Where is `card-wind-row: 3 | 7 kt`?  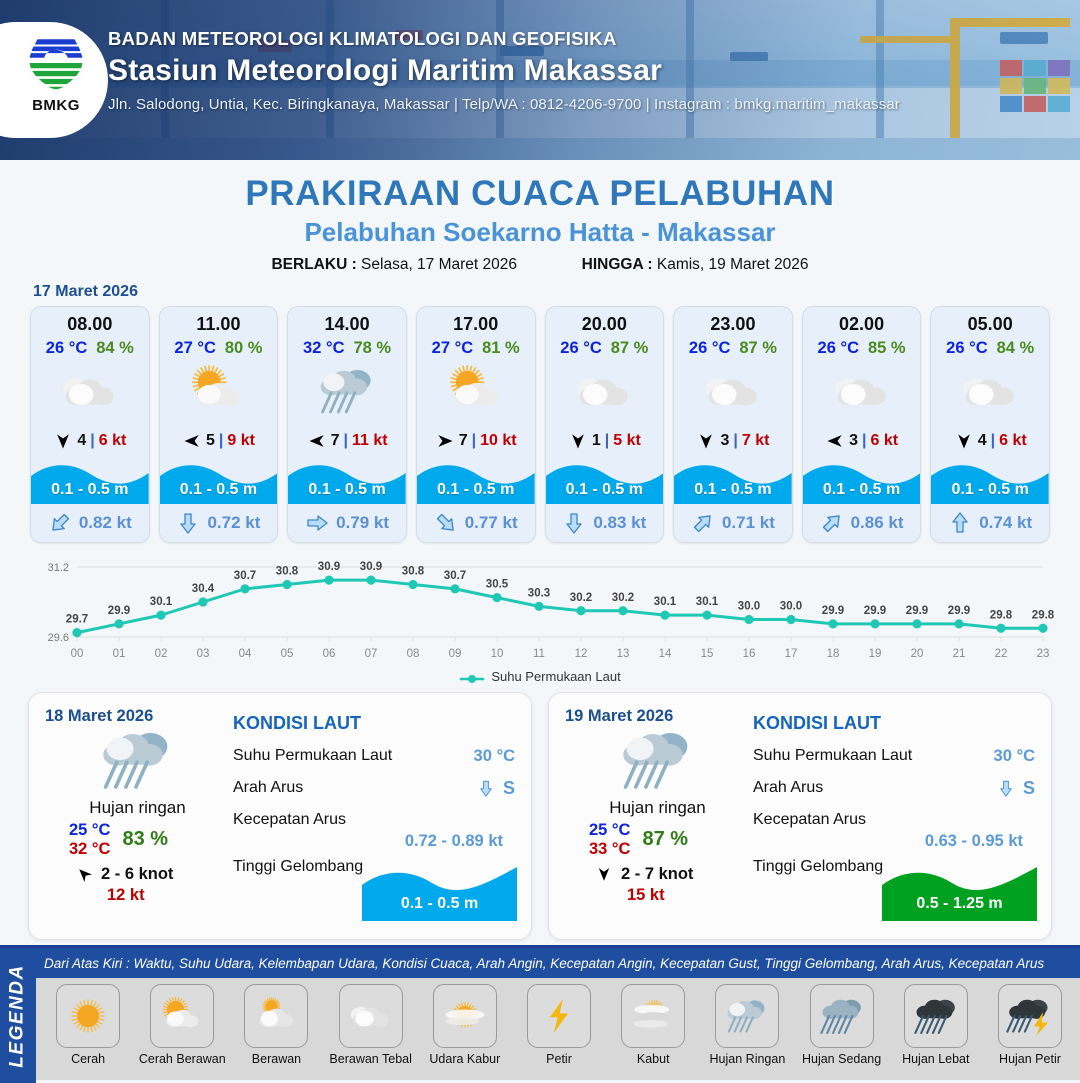 card-wind-row: 3 | 7 kt is located at coordinates (733, 441).